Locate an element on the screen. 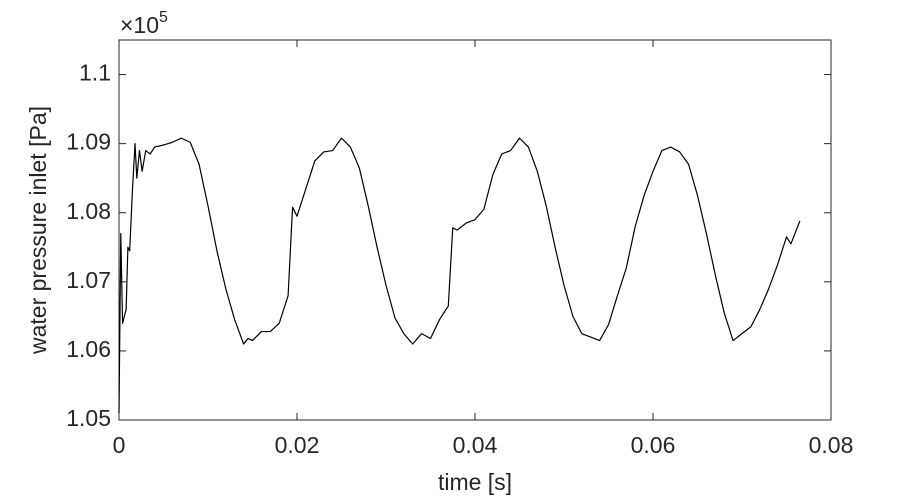 The height and width of the screenshot is (500, 919). x-tick-label: 0.04 is located at coordinates (475, 445).